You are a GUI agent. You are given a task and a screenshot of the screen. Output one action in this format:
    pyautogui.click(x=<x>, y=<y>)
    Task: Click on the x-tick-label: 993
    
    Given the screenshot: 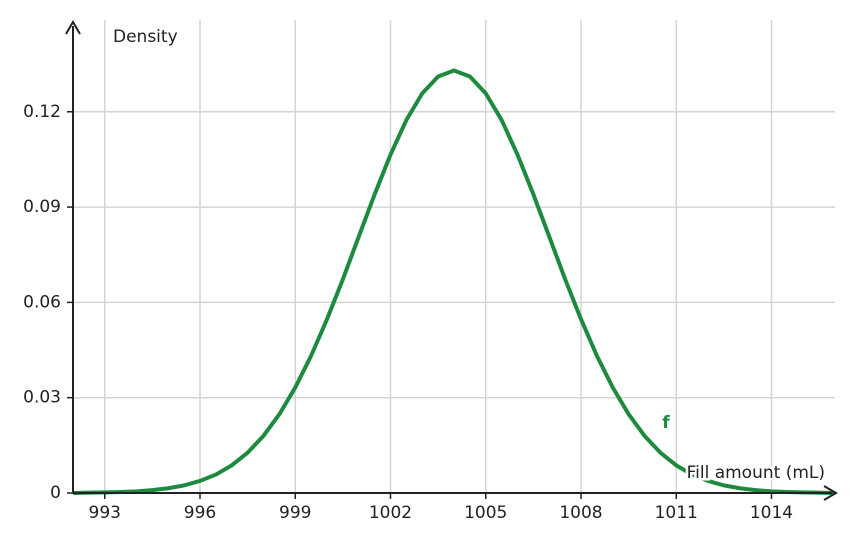 What is the action you would take?
    pyautogui.click(x=105, y=513)
    